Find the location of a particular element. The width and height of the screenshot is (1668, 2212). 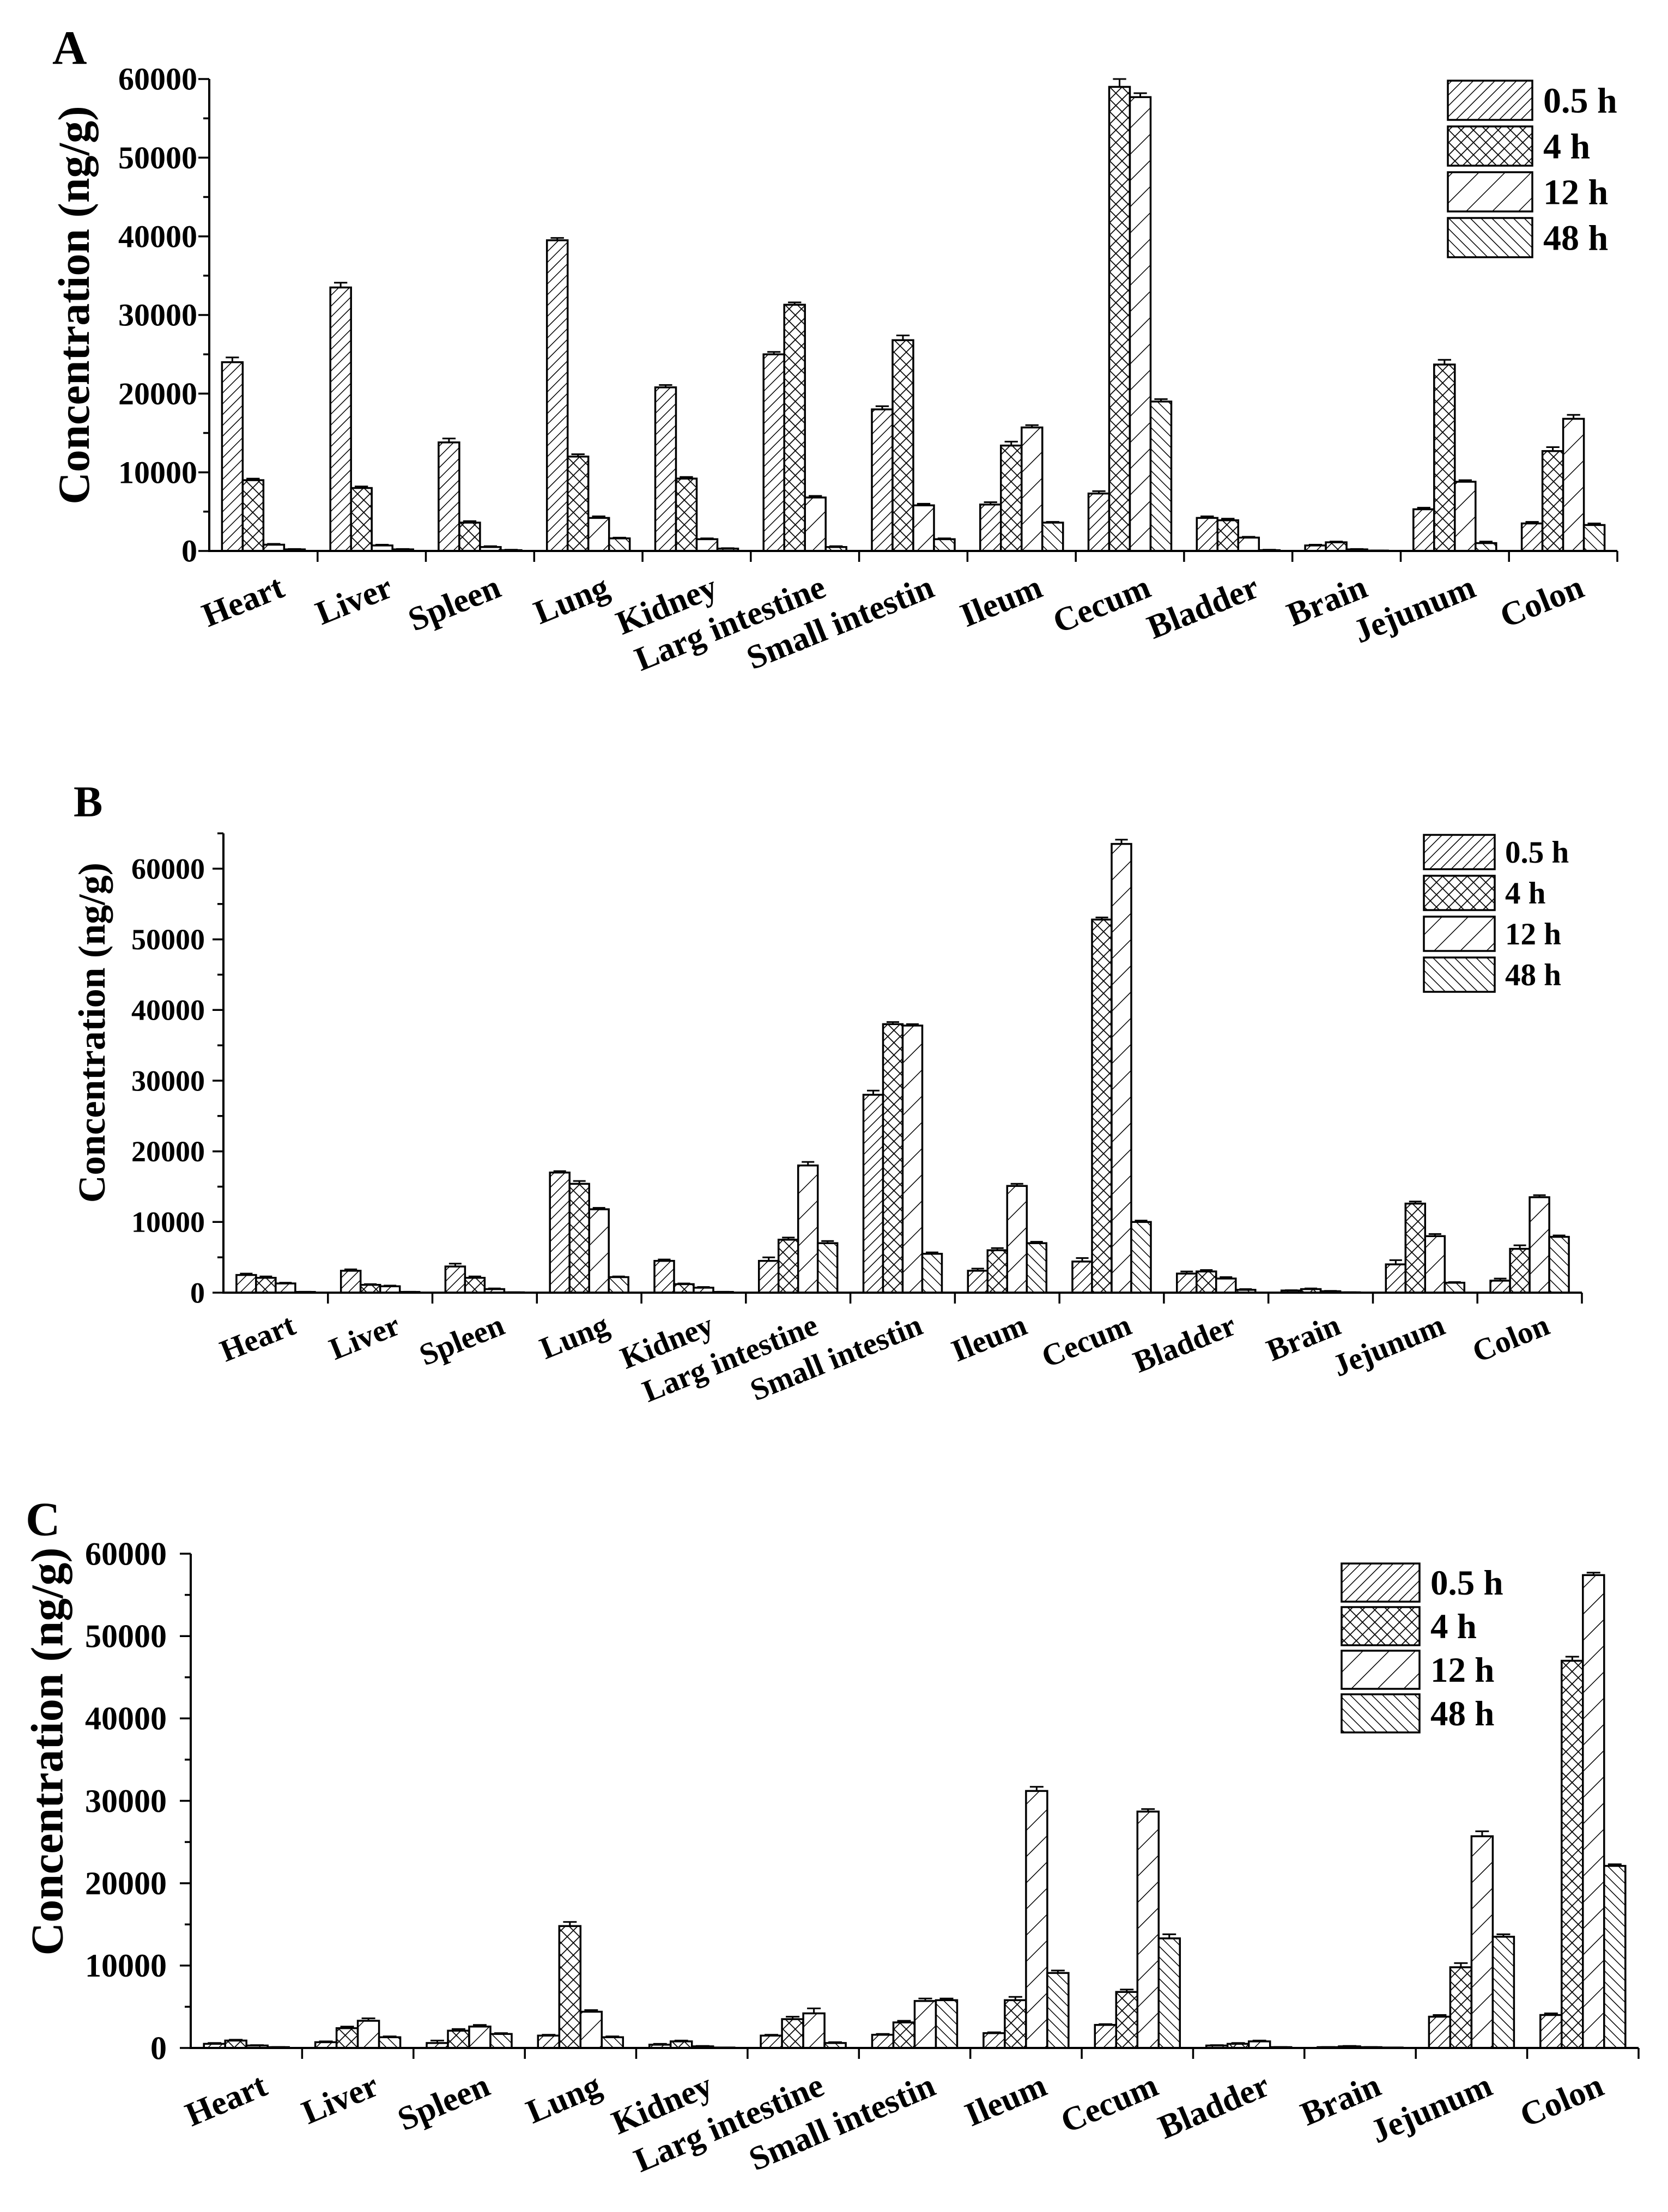

legend-label-b-4h: 4 h is located at coordinates (1525, 893).